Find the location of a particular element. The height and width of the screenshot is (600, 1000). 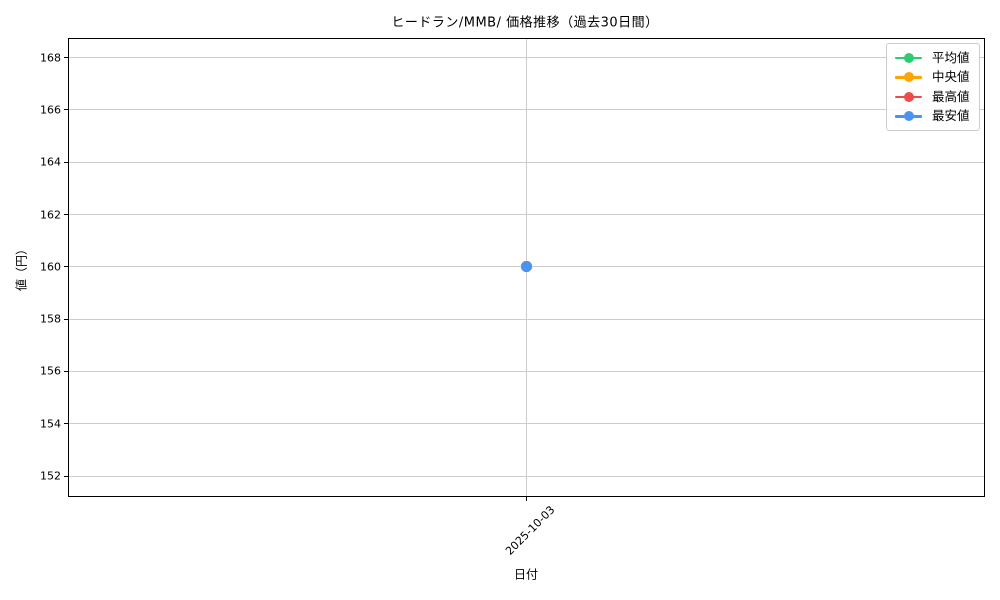

legend-item: 平均値 is located at coordinates (932, 58).